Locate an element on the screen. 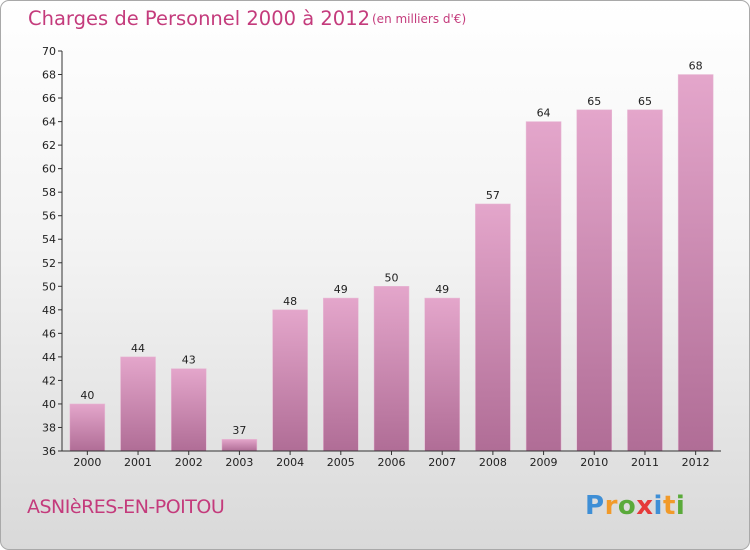 This screenshot has width=750, height=550. bar-value-label: 40 is located at coordinates (87, 395).